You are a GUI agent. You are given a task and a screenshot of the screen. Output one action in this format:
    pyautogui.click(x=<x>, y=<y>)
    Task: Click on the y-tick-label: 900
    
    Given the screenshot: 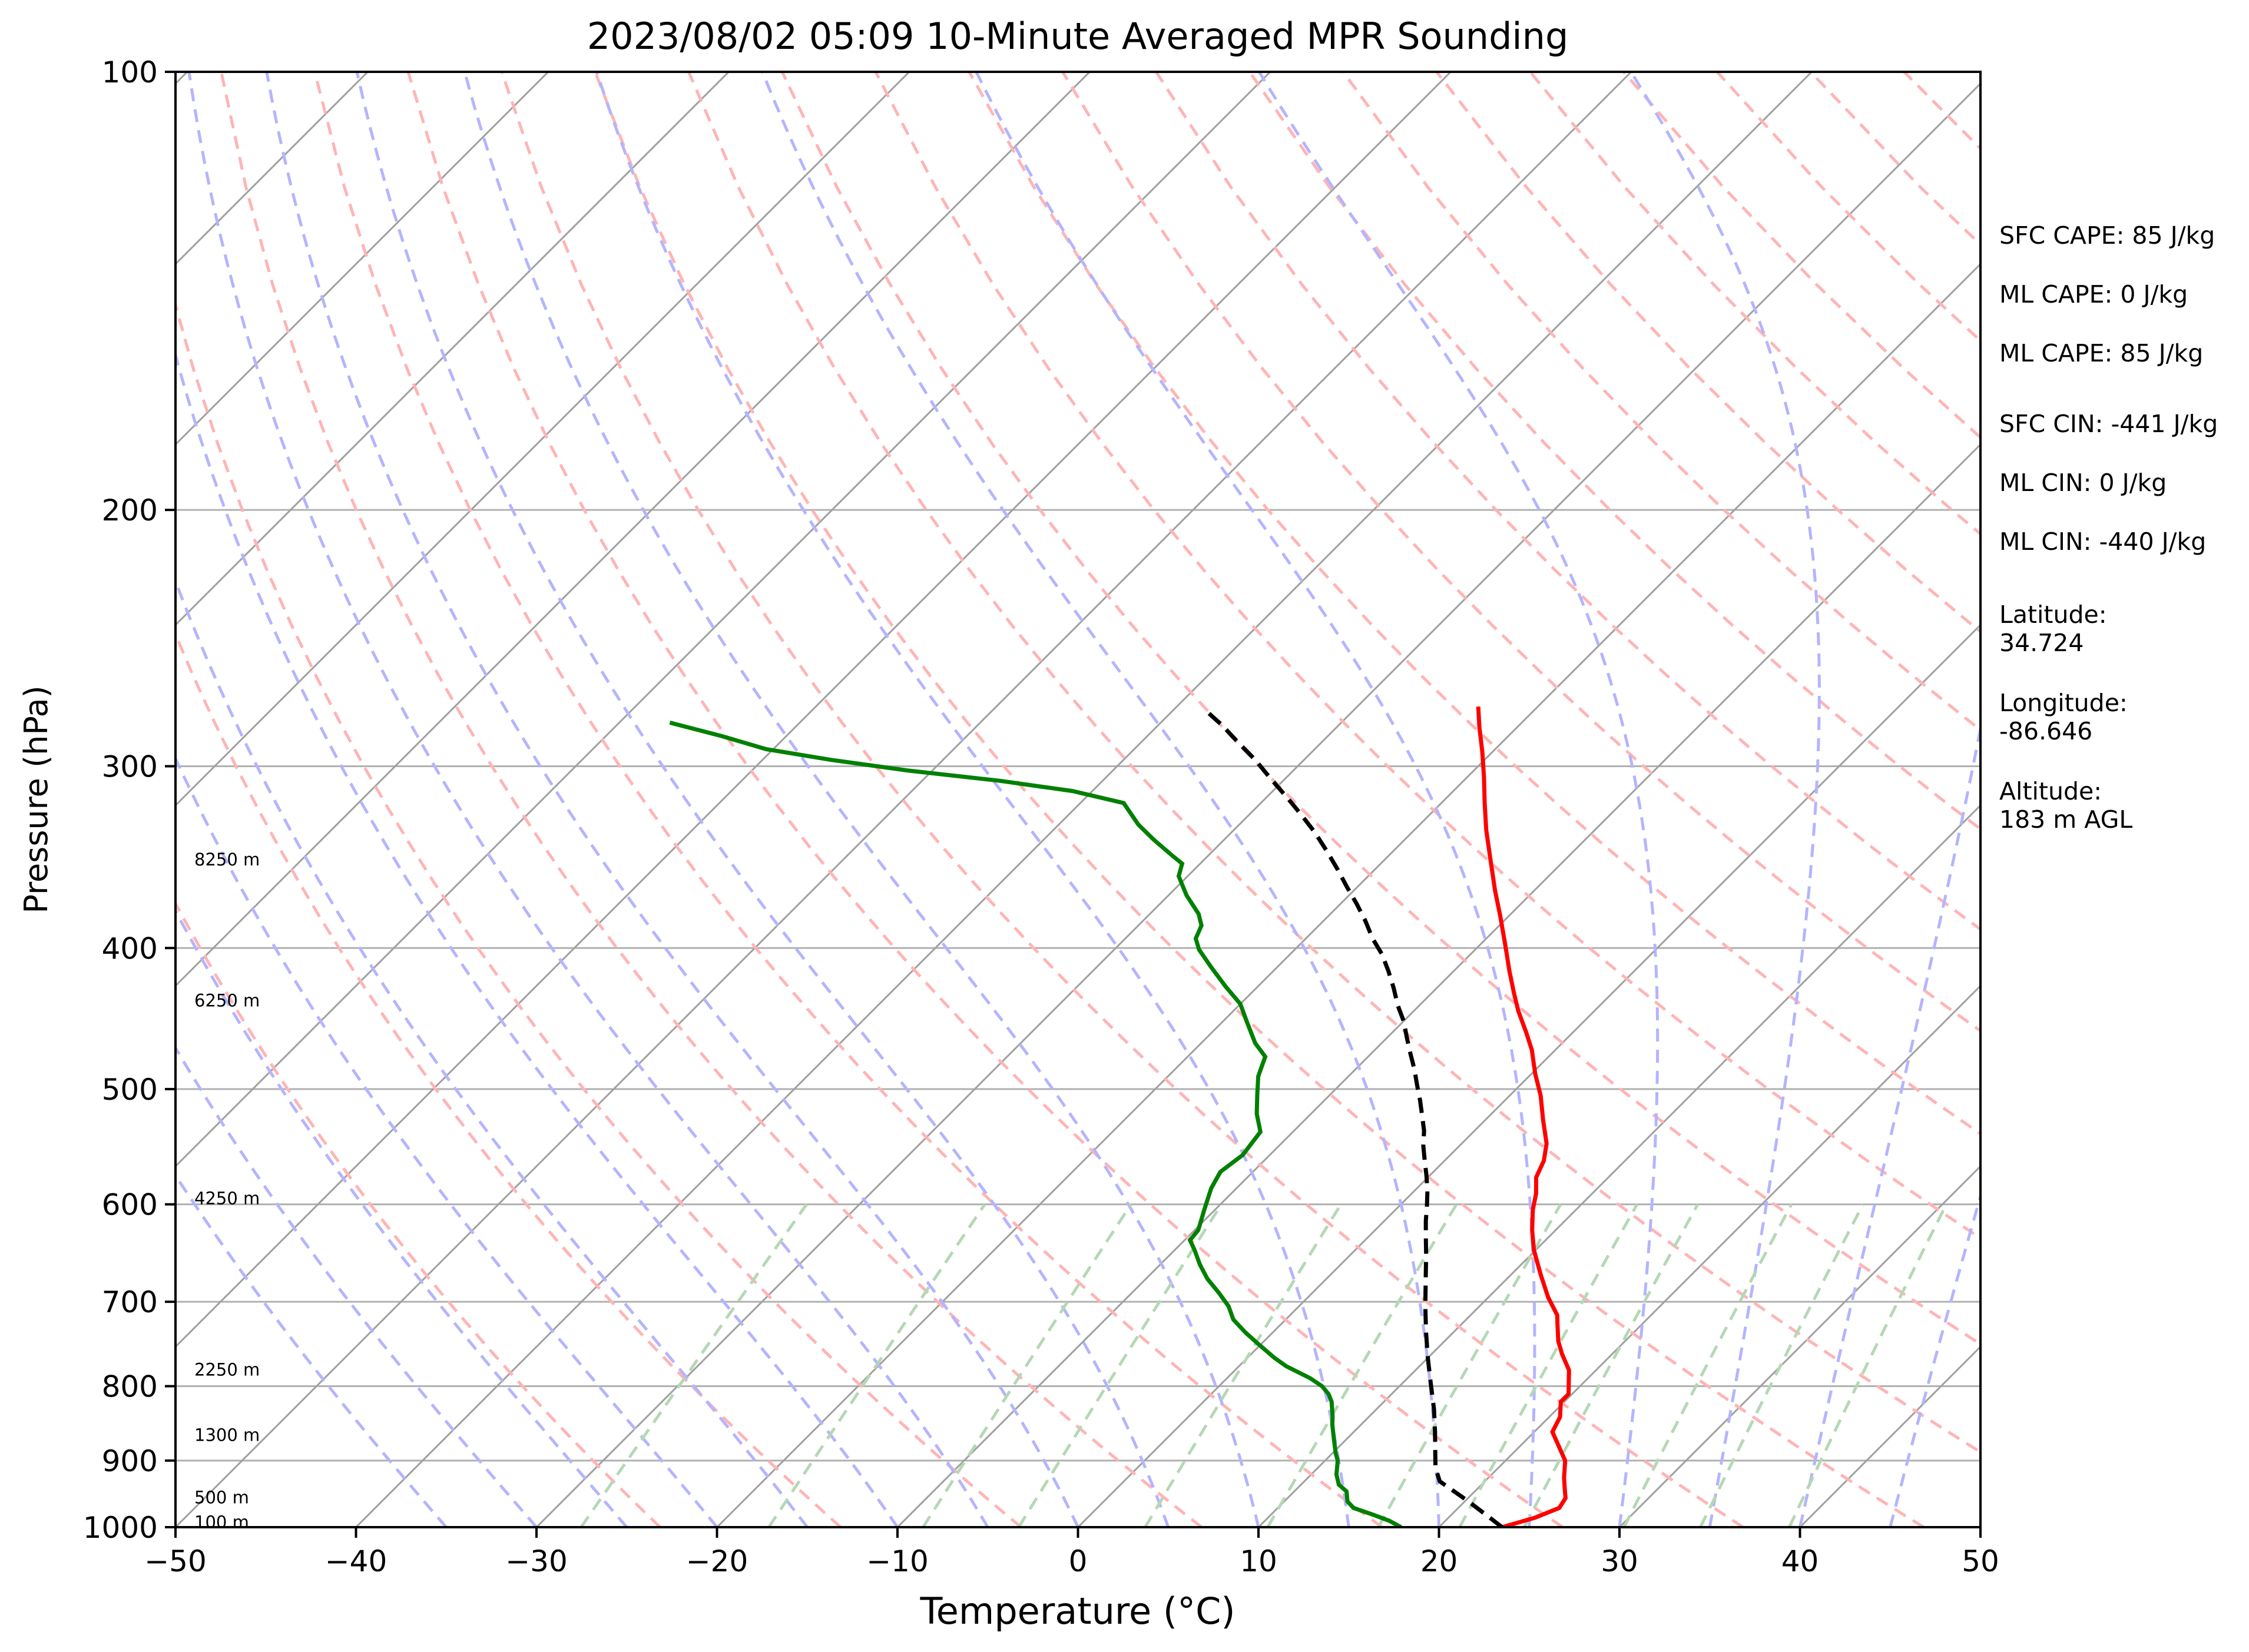 What is the action you would take?
    pyautogui.click(x=130, y=1461)
    